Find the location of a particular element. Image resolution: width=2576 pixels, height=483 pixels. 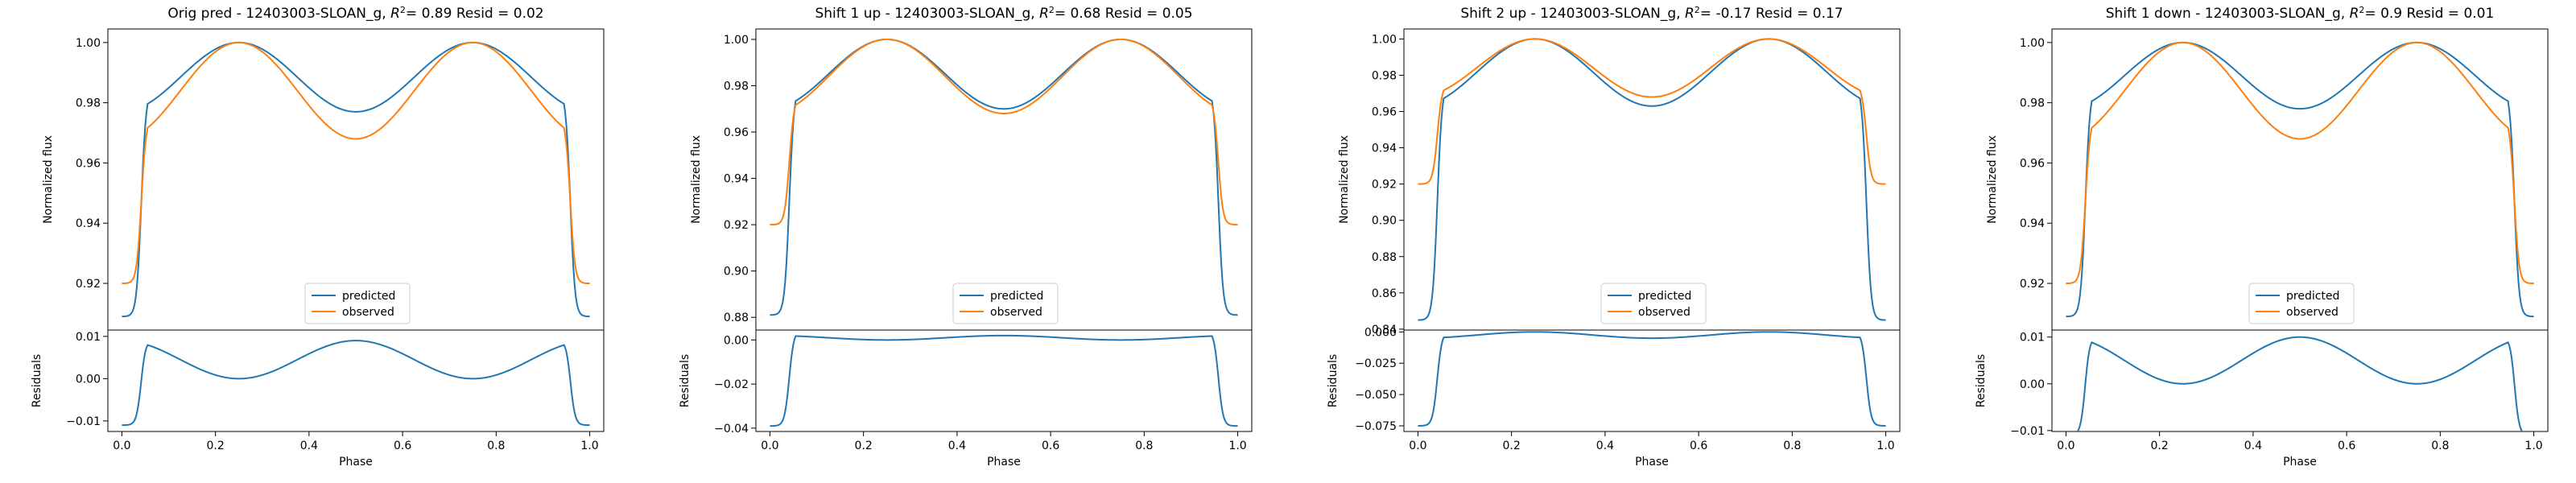

residual-ytick-label: −0.04 is located at coordinates (731, 429).